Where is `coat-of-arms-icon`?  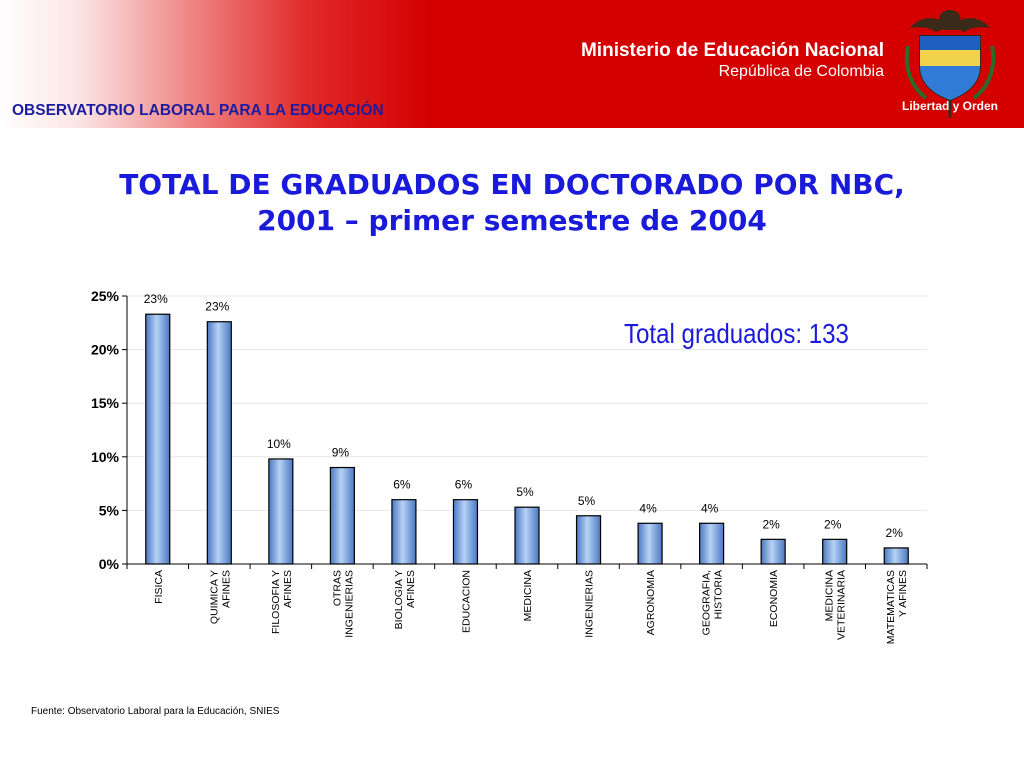
coat-of-arms-icon is located at coordinates (950, 64).